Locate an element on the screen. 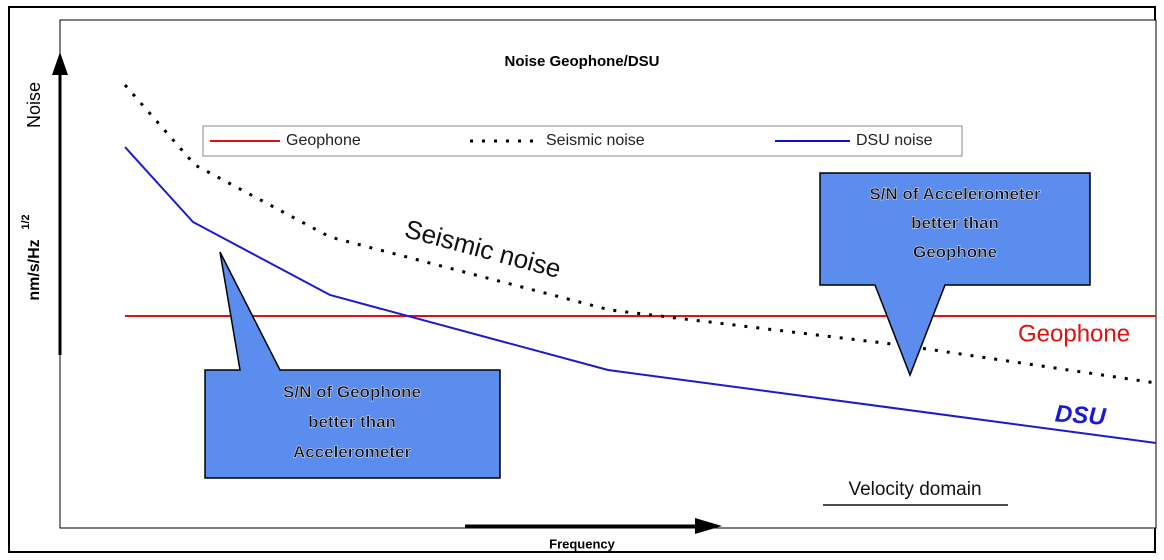 This screenshot has height=560, width=1164. callout-text: S/N of Geophone is located at coordinates (352, 391).